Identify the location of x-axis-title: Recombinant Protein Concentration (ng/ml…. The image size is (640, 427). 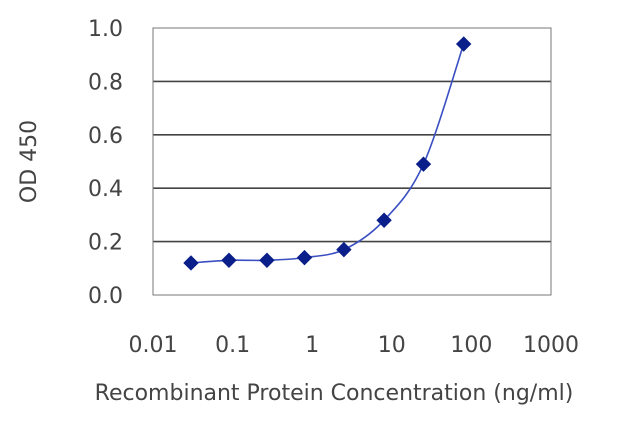
(334, 393).